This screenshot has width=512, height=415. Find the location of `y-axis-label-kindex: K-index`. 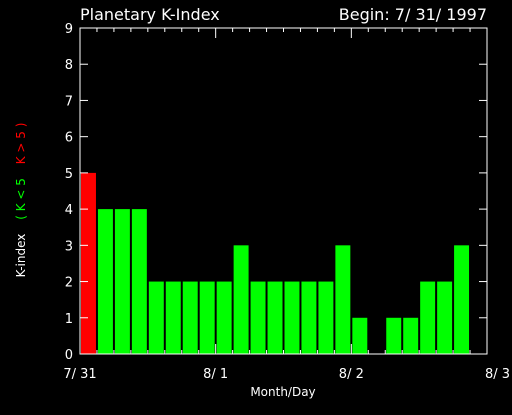

y-axis-label-kindex: K-index is located at coordinates (21, 256).